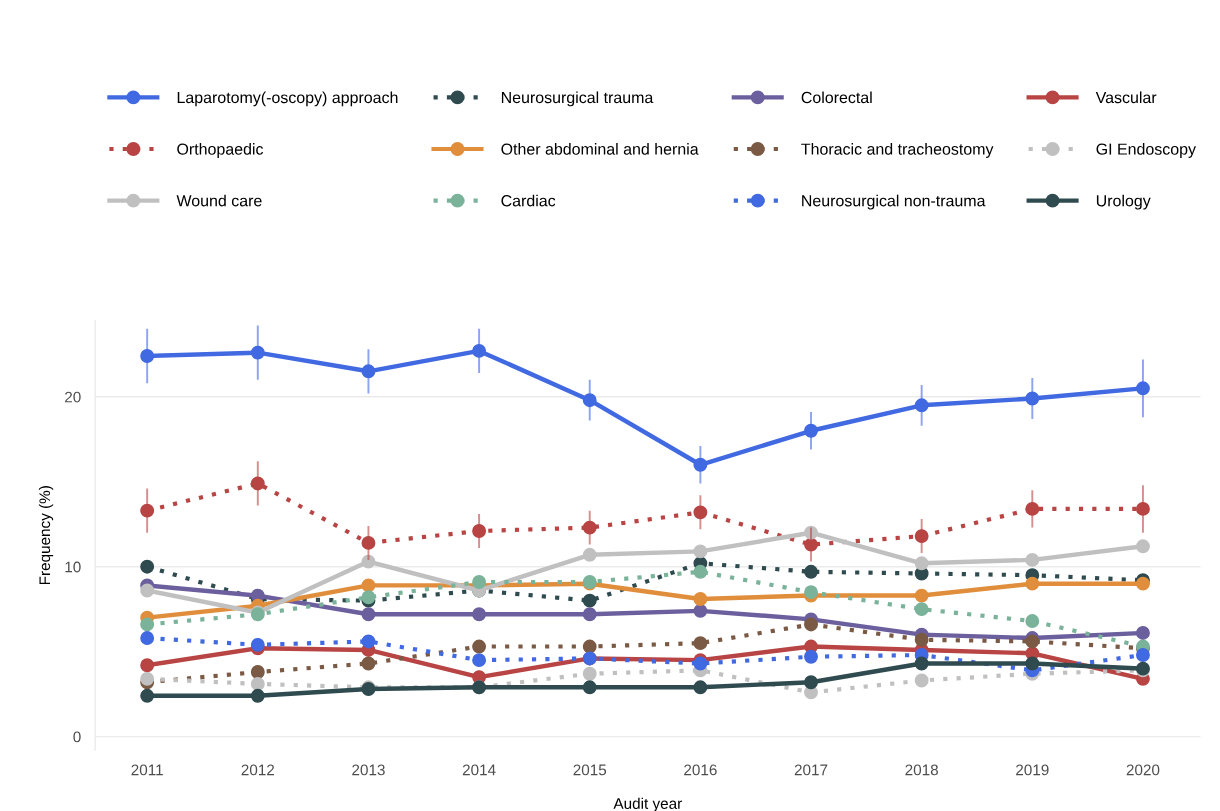  Describe the element at coordinates (1143, 770) in the screenshot. I see `x-tick-label: 2020` at that location.